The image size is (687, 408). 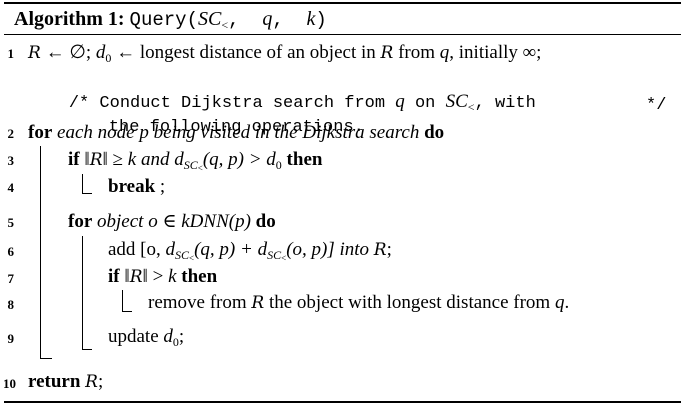 I want to click on line-5: for object o ∈ kDNN(p) do, so click(x=172, y=222).